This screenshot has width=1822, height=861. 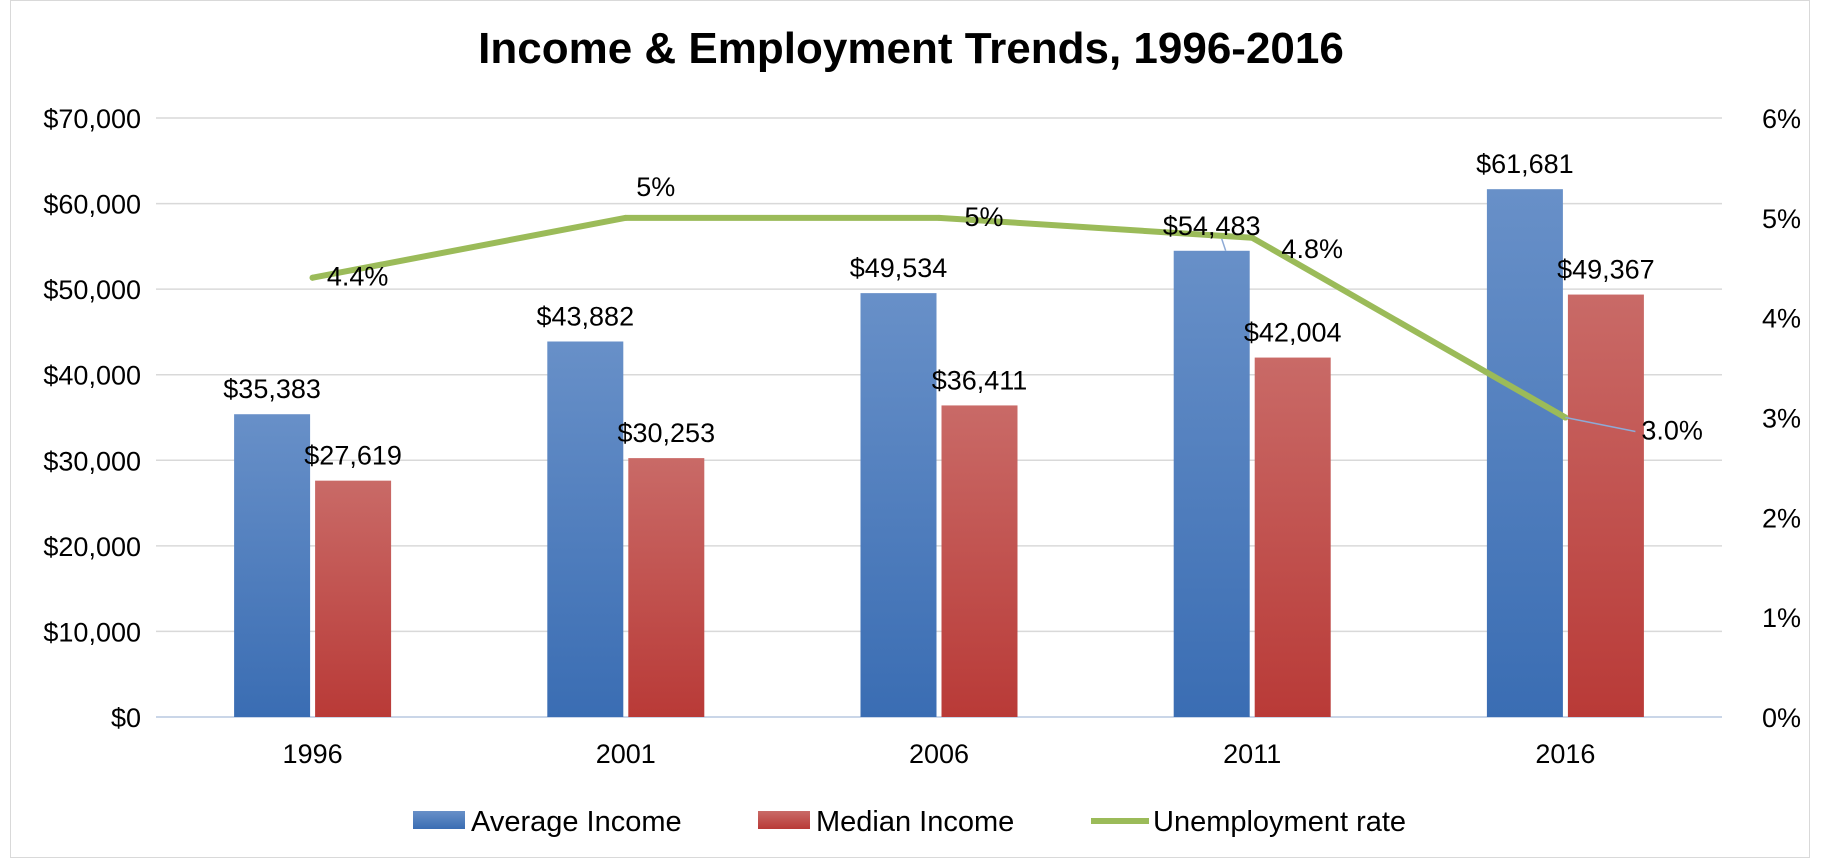 I want to click on y-left-tick-label: $70,000, so click(x=92, y=119).